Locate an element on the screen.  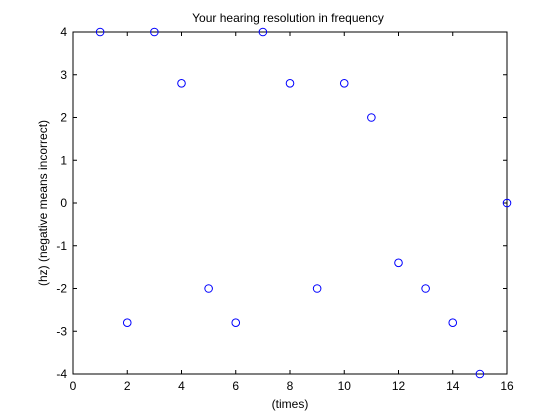
x-tick-label: 10 is located at coordinates (345, 386).